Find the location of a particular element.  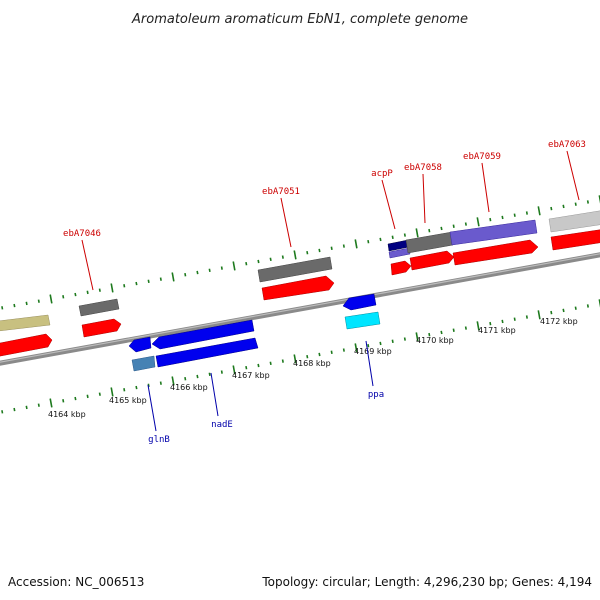

gene-label-ebA7059: ebA7059 is located at coordinates (482, 157).